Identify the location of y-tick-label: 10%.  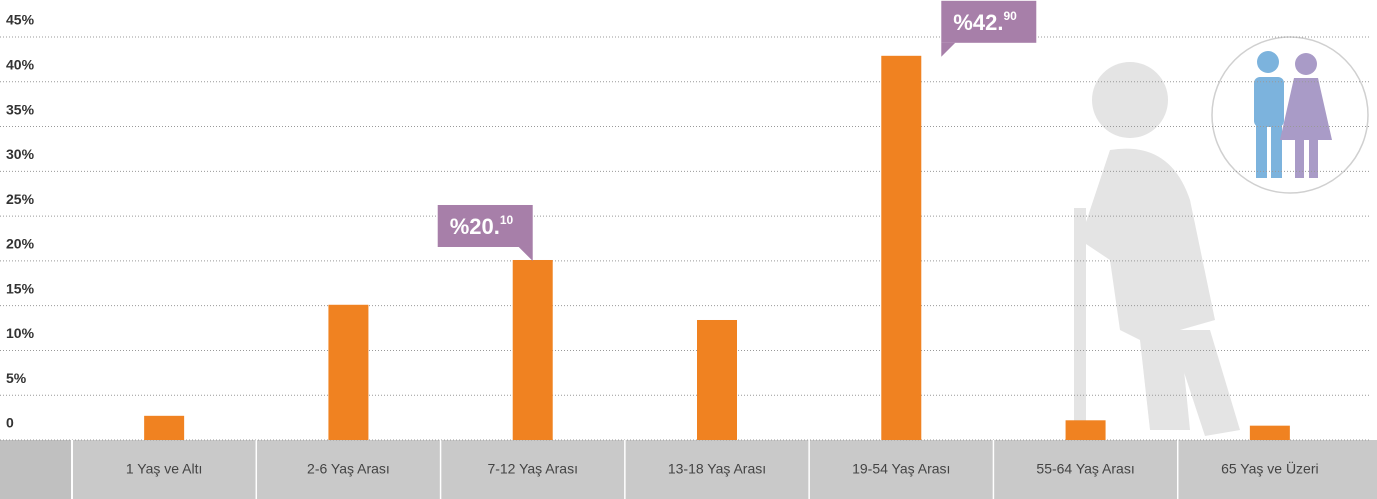
(20, 333).